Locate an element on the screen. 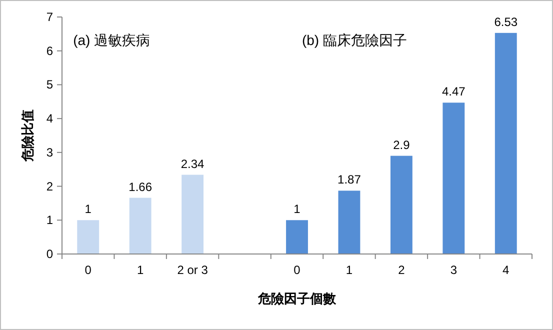  x-tick-label: 2 or 3 is located at coordinates (192, 270).